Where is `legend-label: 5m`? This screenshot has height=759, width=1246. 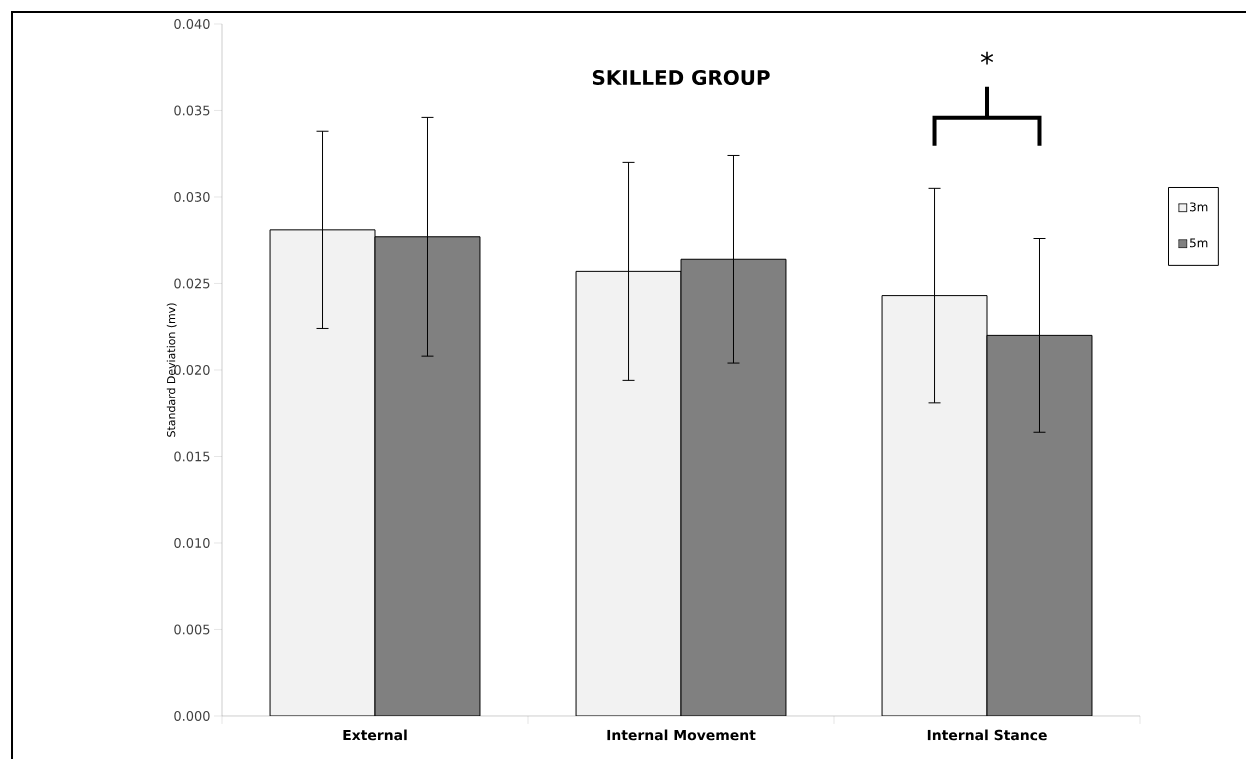 legend-label: 5m is located at coordinates (1199, 243).